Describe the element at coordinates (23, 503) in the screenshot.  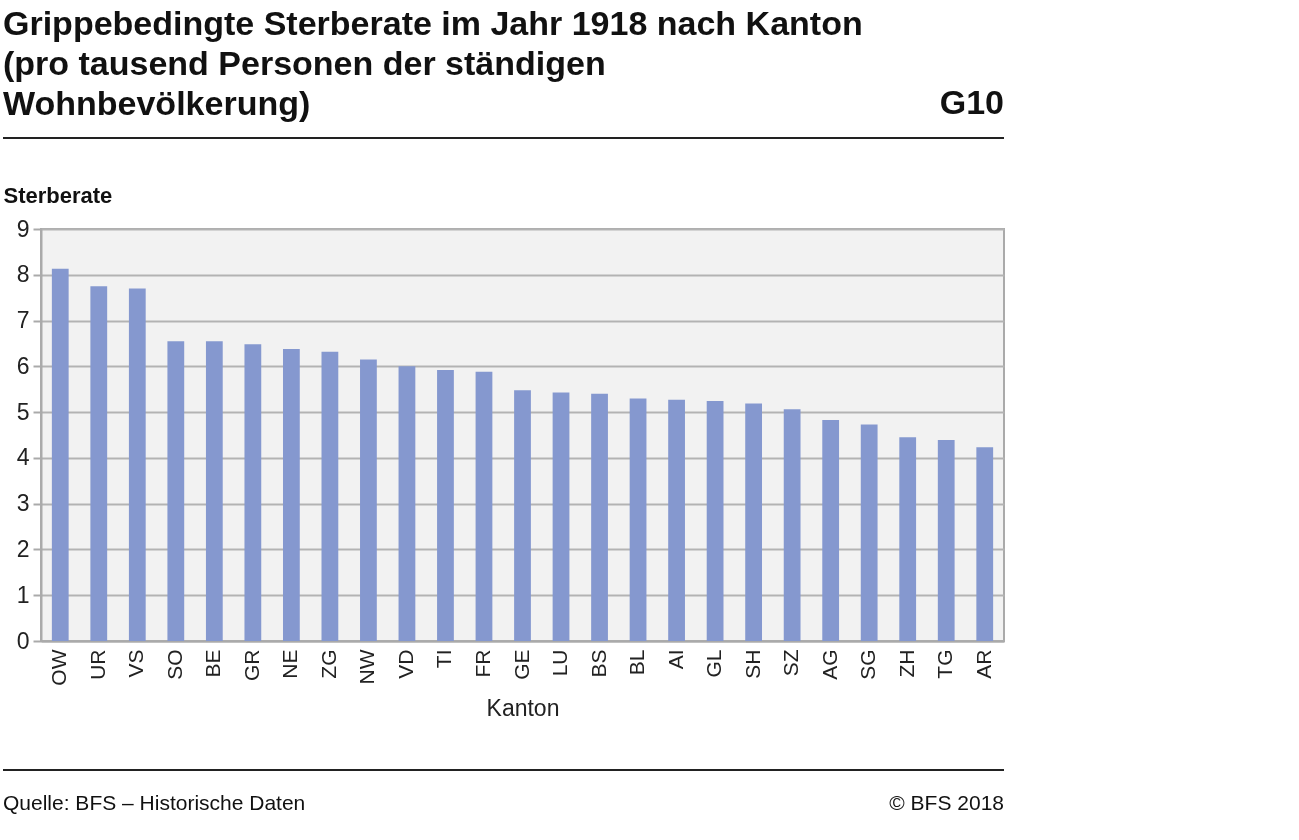
I see `y-tick-label: 3` at that location.